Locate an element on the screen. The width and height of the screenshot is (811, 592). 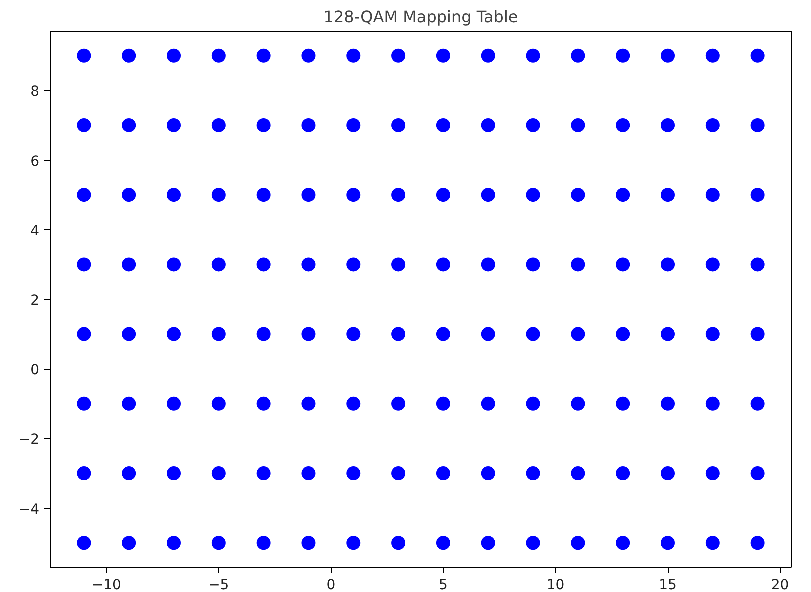
y-tick-label: 6 is located at coordinates (35, 162).